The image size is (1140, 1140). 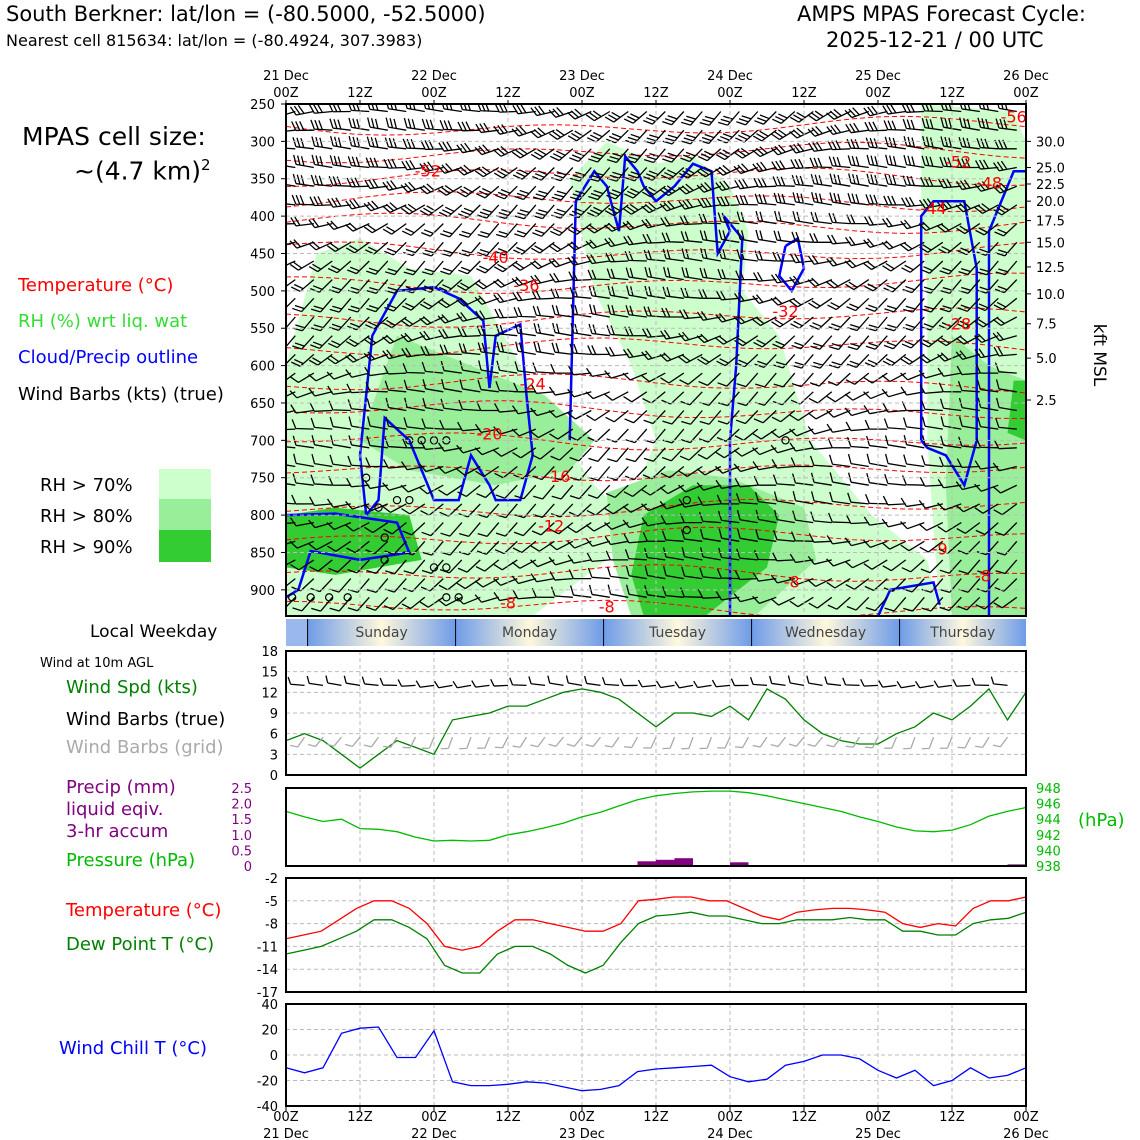 I want to click on bottom-date-label-8: 25 Dec, so click(x=878, y=1133).